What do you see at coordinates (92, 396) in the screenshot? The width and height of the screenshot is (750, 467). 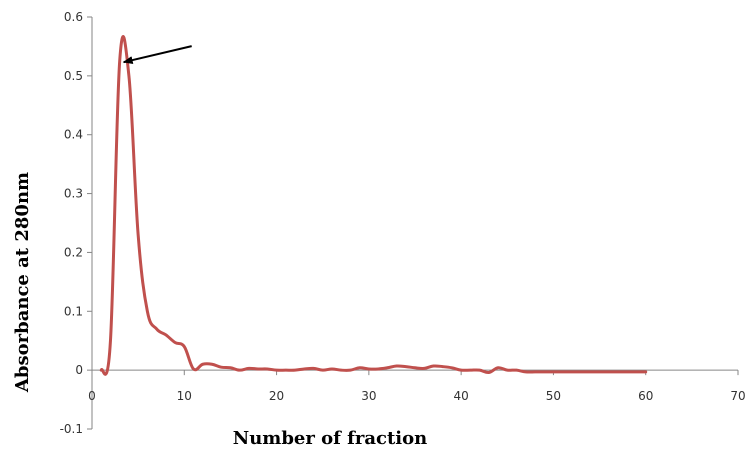 I see `x-tick-label: 0` at bounding box center [92, 396].